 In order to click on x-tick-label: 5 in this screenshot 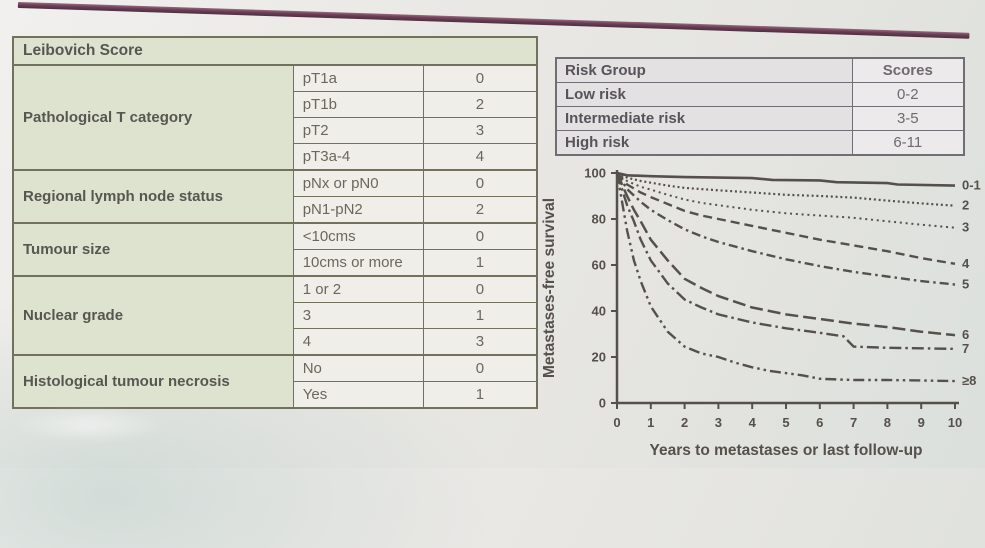, I will do `click(785, 422)`.